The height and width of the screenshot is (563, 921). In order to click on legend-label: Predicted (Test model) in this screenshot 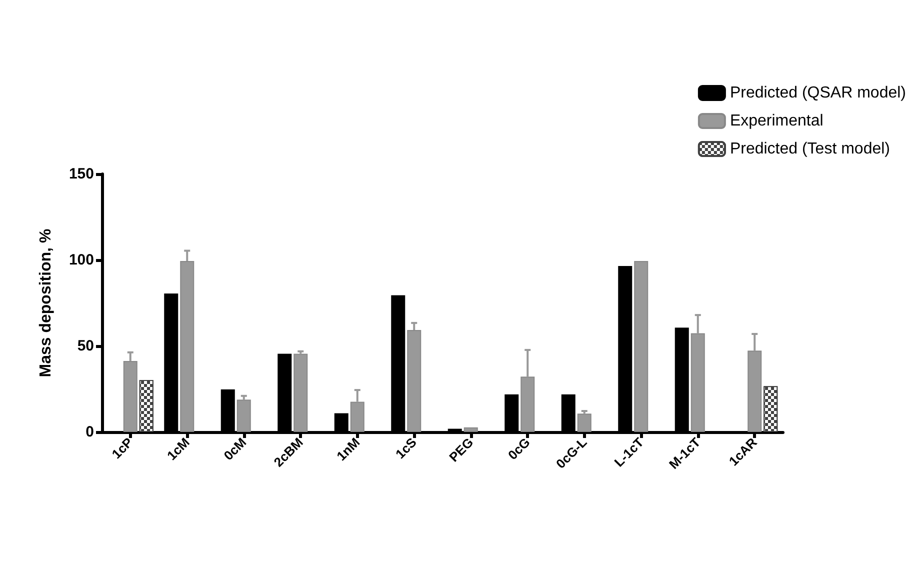, I will do `click(810, 149)`.